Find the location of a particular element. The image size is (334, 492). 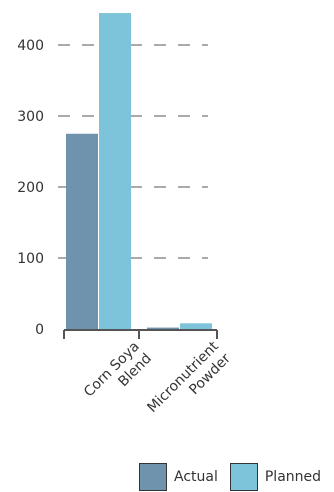

x-category-label-1: MicronutrientPowder is located at coordinates (189, 383).